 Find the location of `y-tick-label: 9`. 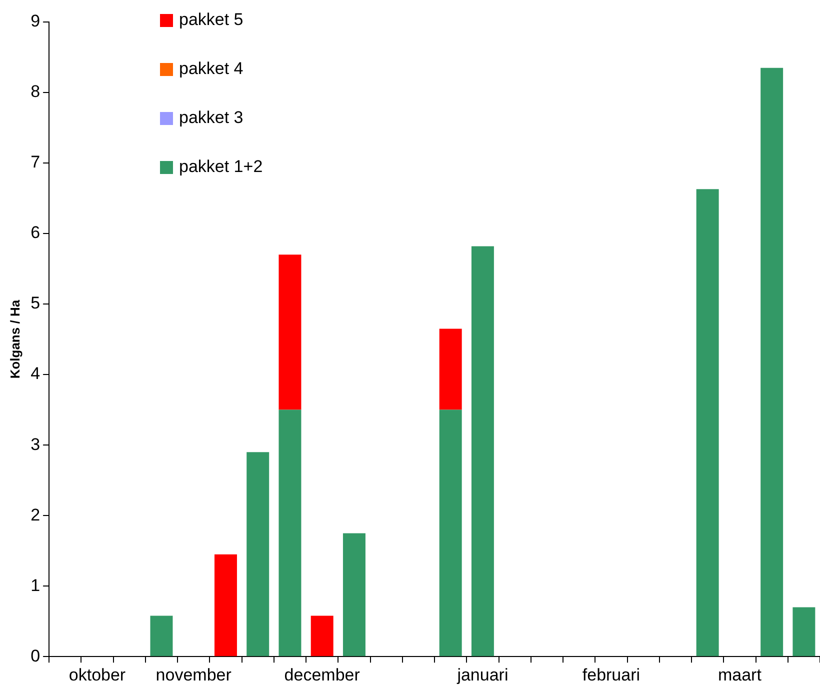

y-tick-label: 9 is located at coordinates (35, 21).